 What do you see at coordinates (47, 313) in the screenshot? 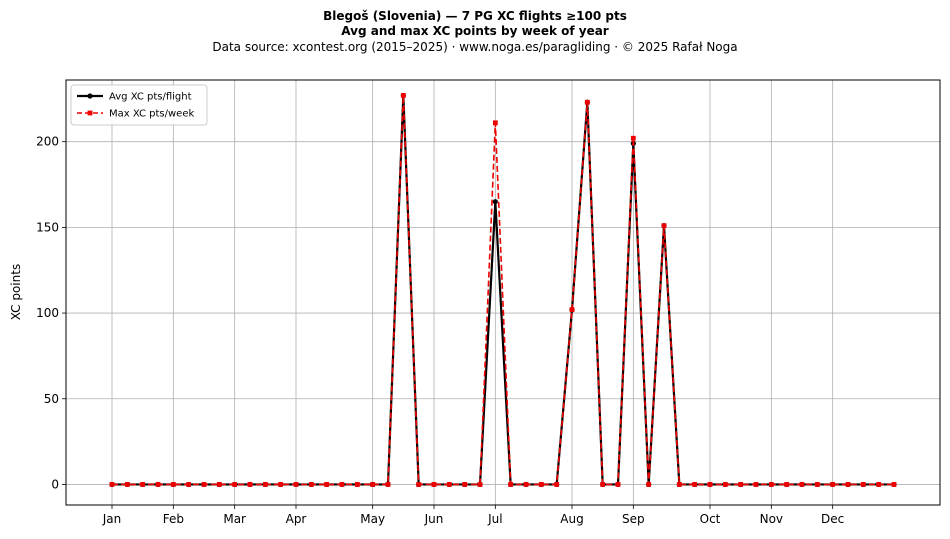
I see `y-tick-label: 100` at bounding box center [47, 313].